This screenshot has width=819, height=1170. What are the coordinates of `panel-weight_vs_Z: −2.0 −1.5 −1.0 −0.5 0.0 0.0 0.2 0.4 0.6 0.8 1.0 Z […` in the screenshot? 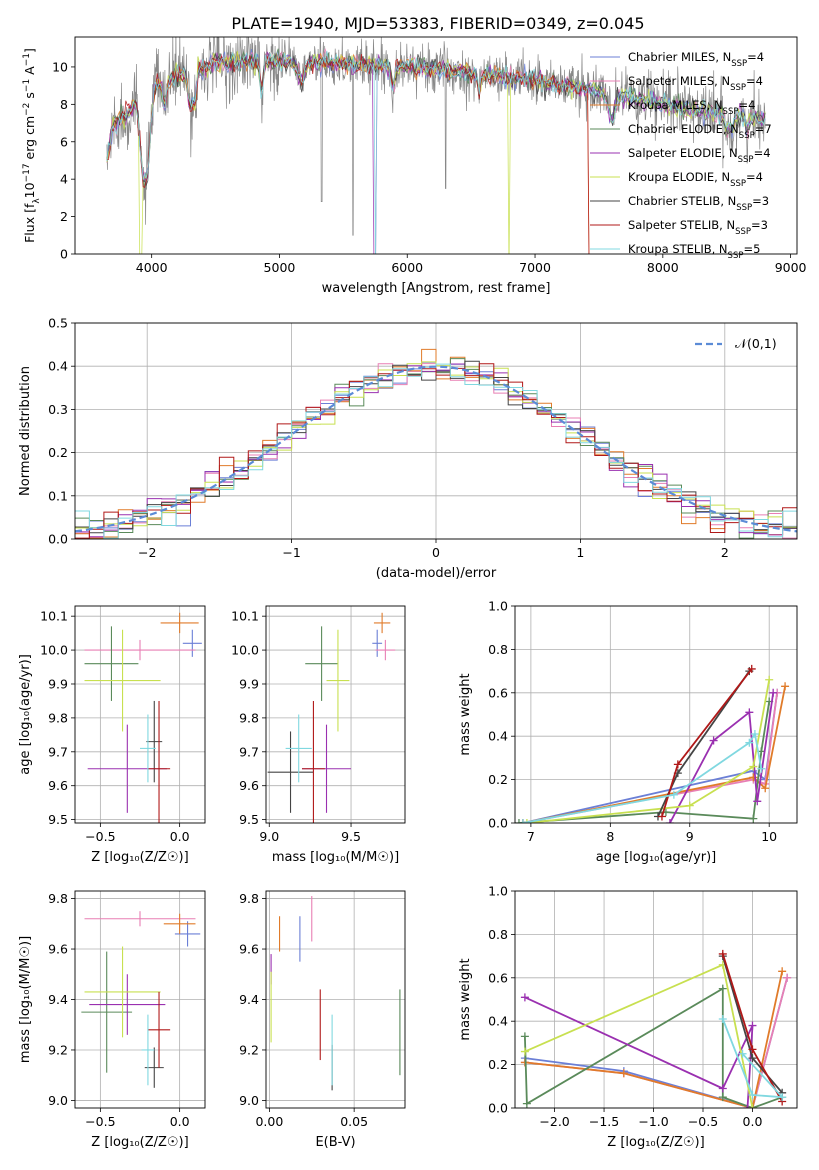 It's located at (628, 1017).